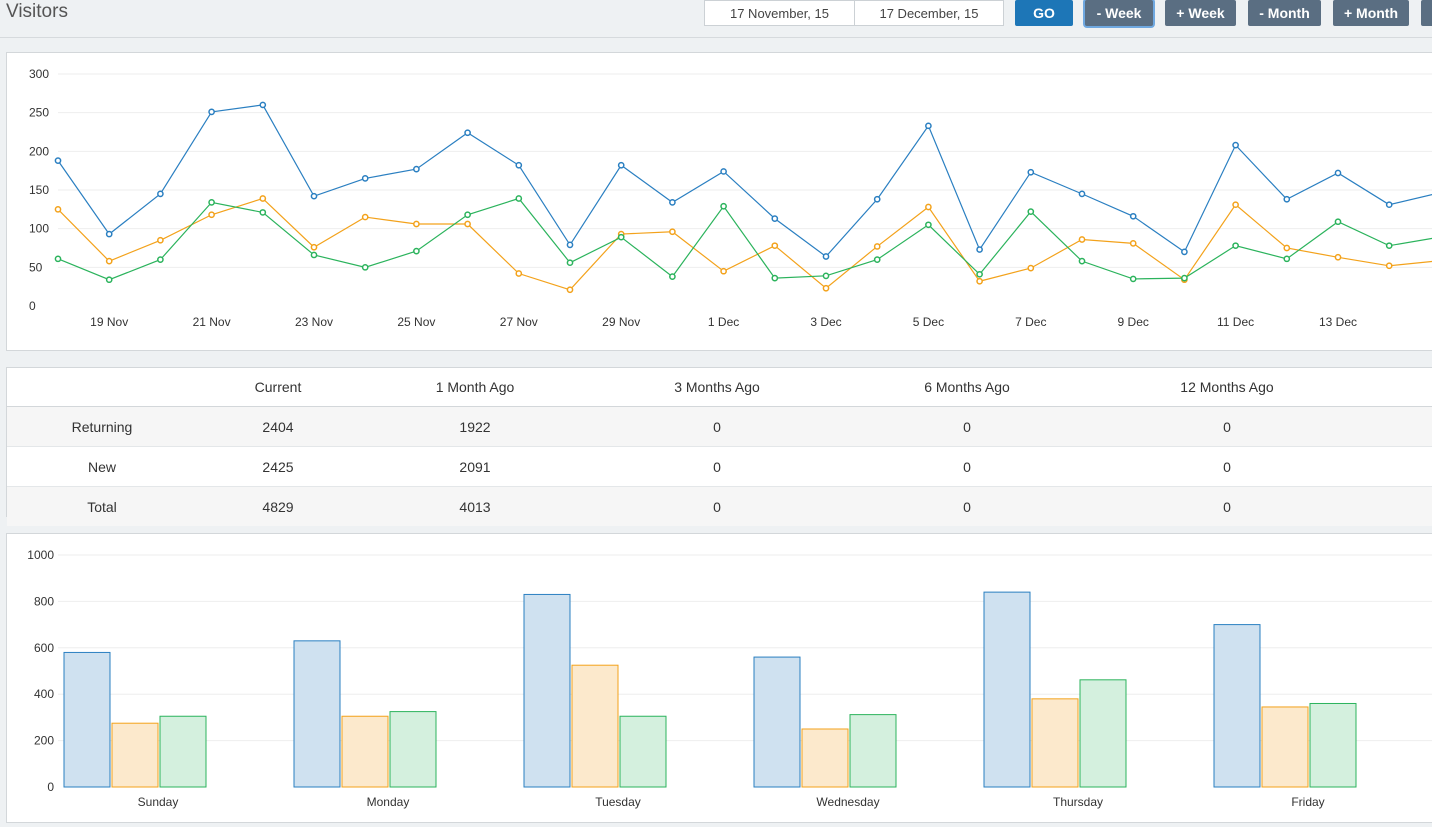 The height and width of the screenshot is (827, 1432). What do you see at coordinates (1119, 13) in the screenshot?
I see `minus-week-button: - Week` at bounding box center [1119, 13].